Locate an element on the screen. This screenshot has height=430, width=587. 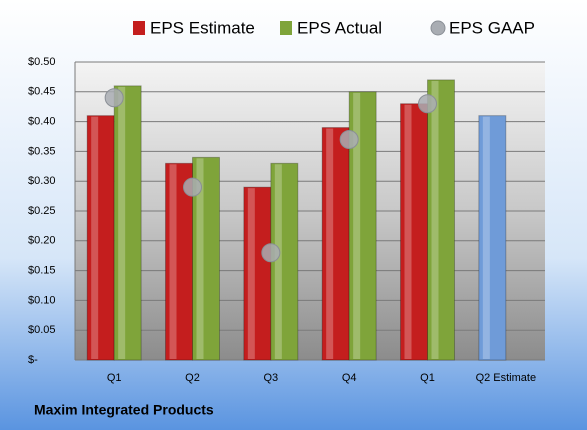
legend-label: EPS GAAP is located at coordinates (492, 27).